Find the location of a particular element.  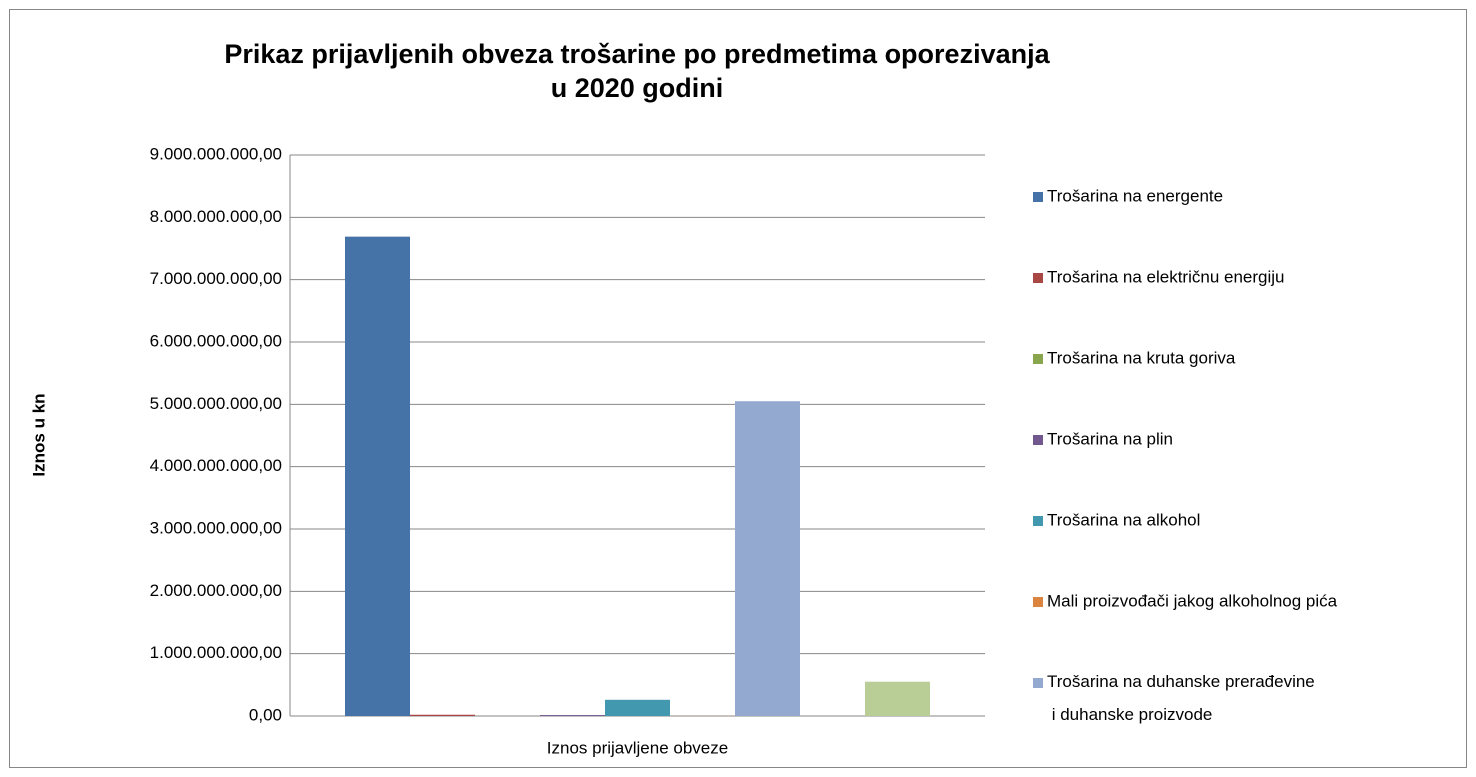

y-tick-label: 4.000.000.000,00 is located at coordinates (216, 465).